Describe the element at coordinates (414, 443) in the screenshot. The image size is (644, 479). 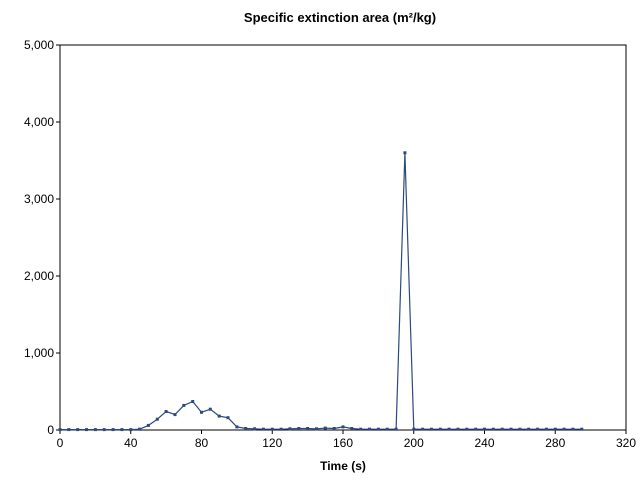
I see `x-tick-label: 200` at that location.